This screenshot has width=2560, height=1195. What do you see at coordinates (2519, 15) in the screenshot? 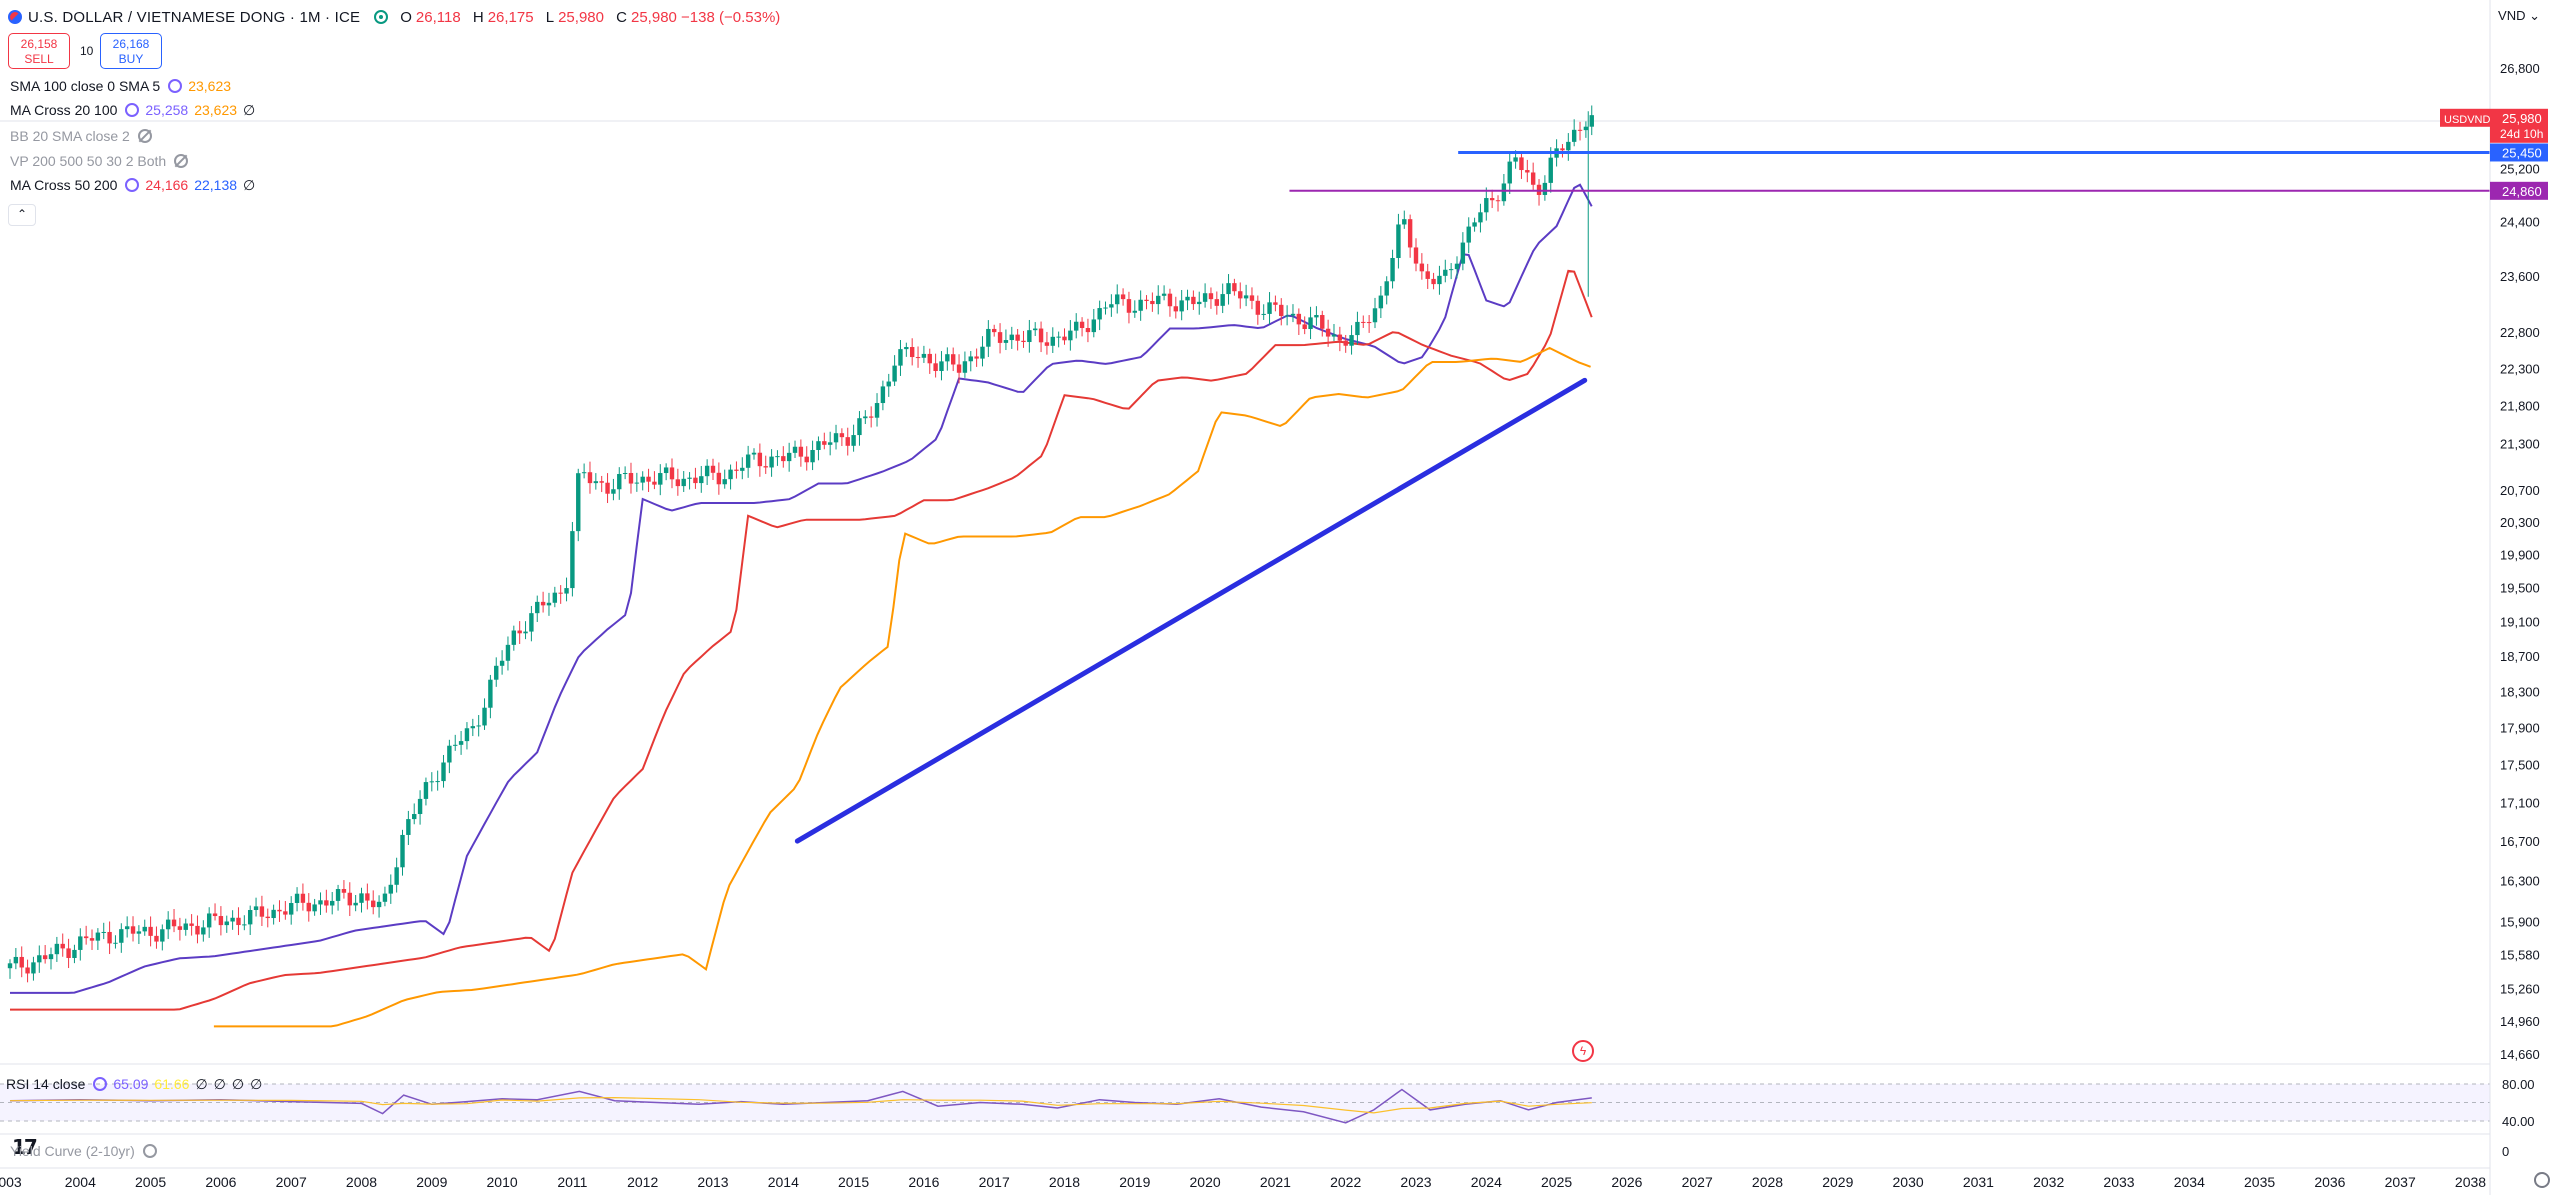
I see `currency-selector: VND ⌄` at bounding box center [2519, 15].